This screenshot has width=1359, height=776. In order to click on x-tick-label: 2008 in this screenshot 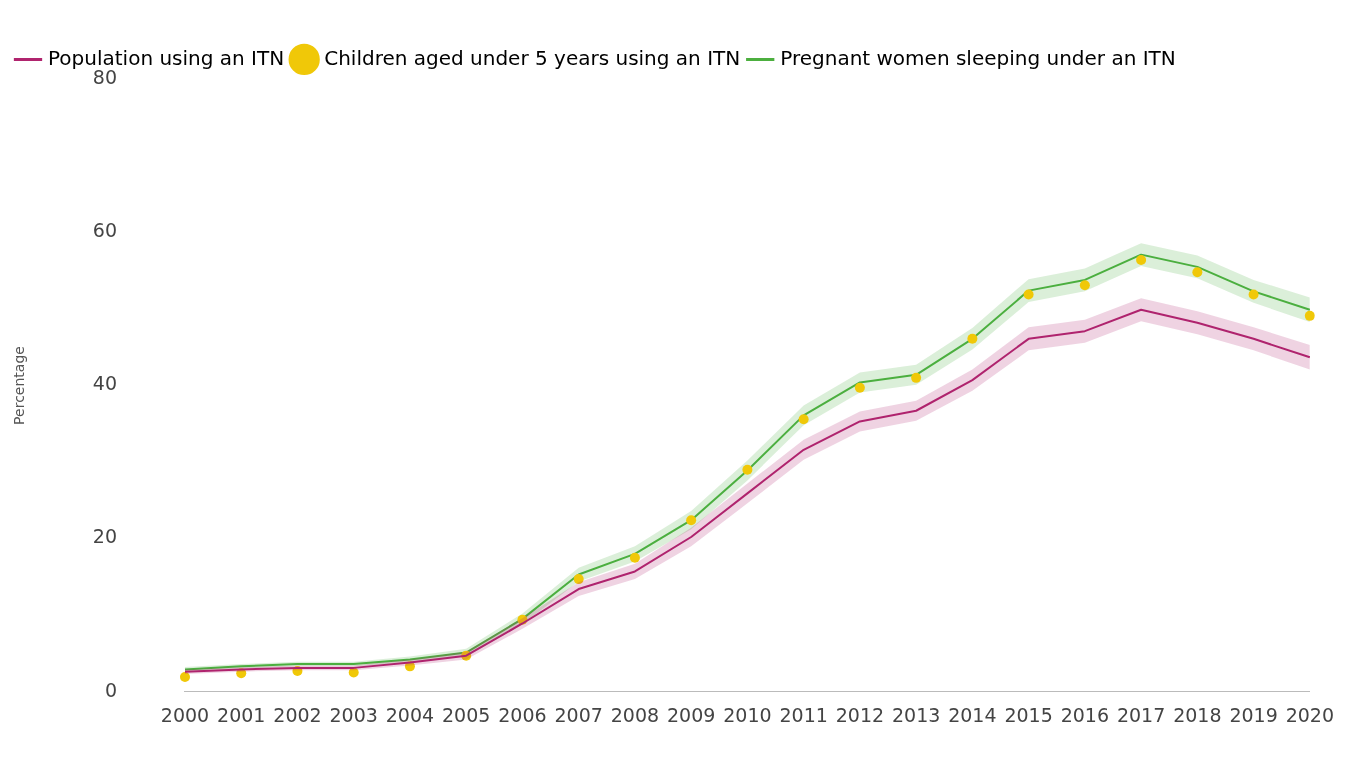, I will do `click(635, 714)`.